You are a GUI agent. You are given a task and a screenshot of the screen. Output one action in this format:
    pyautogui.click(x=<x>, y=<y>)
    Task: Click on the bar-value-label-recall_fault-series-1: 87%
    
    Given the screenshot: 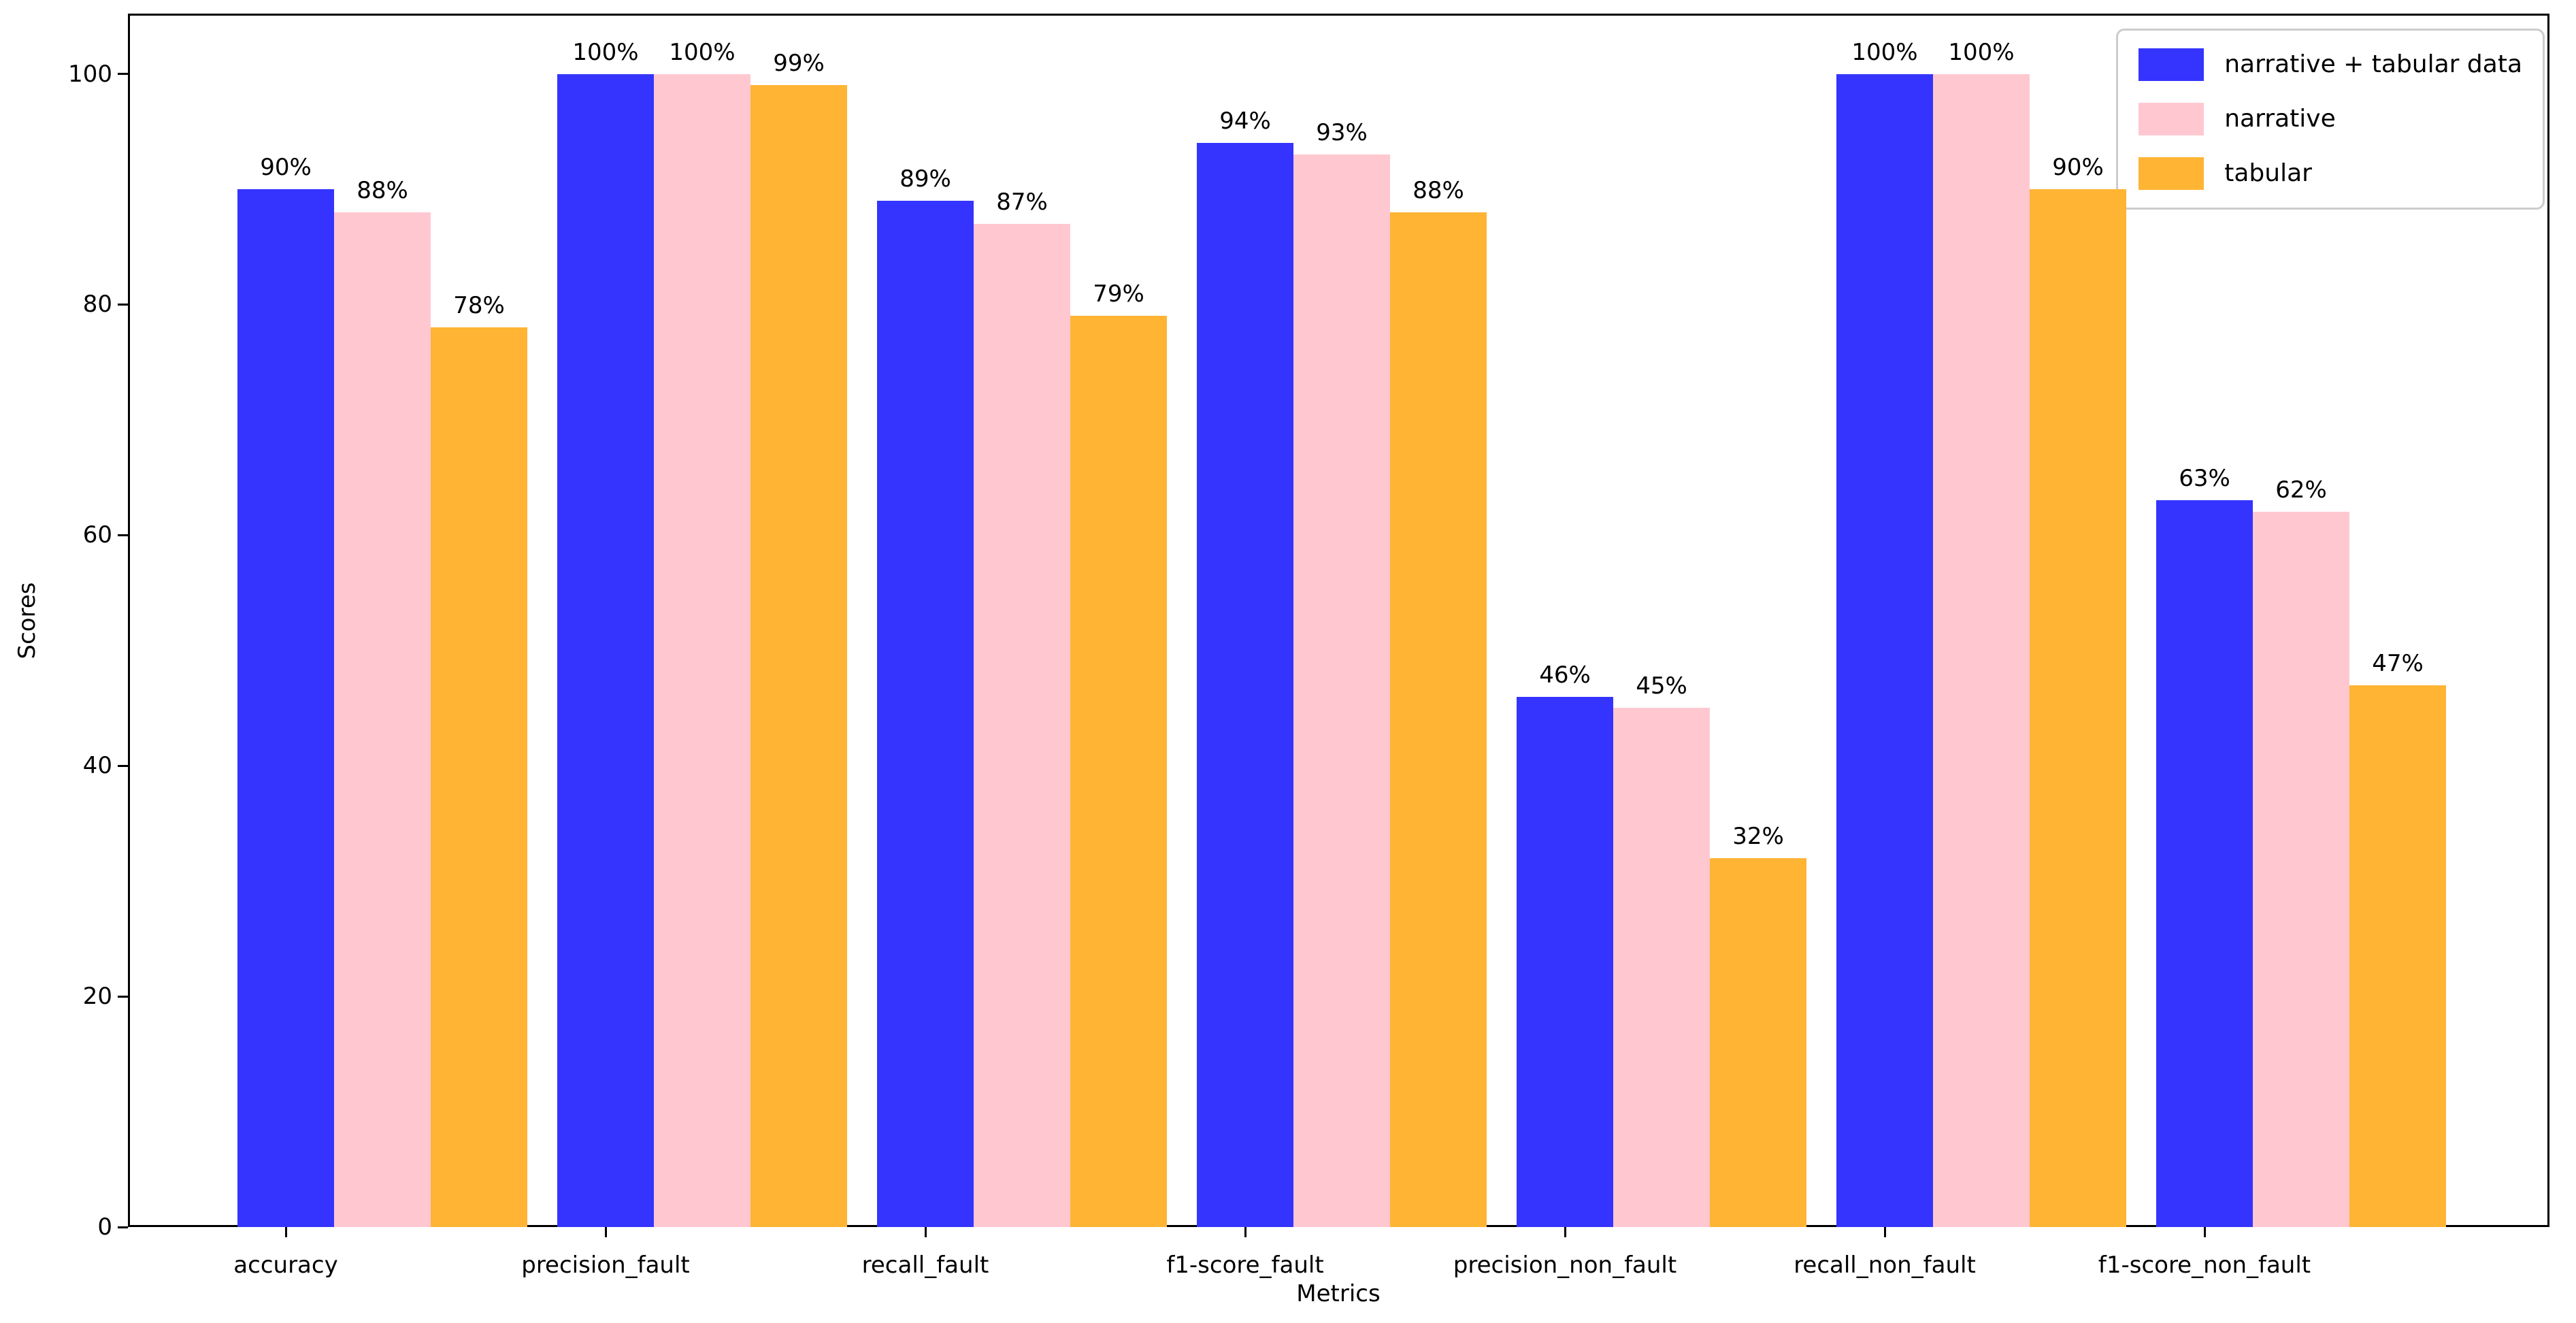 What is the action you would take?
    pyautogui.click(x=1022, y=202)
    